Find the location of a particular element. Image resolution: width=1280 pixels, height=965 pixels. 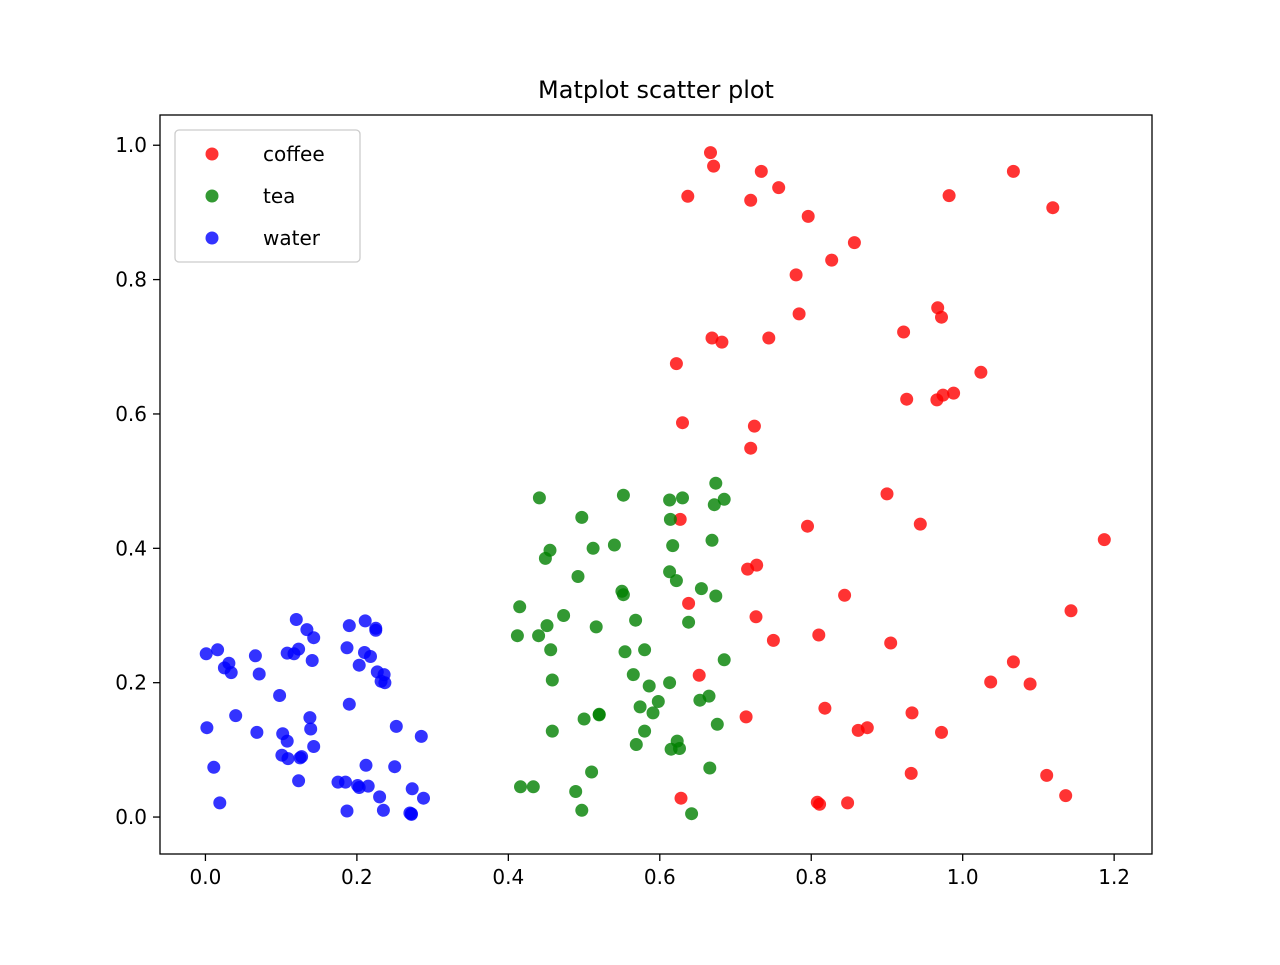

y-tick-label: 0.4 is located at coordinates (131, 548).